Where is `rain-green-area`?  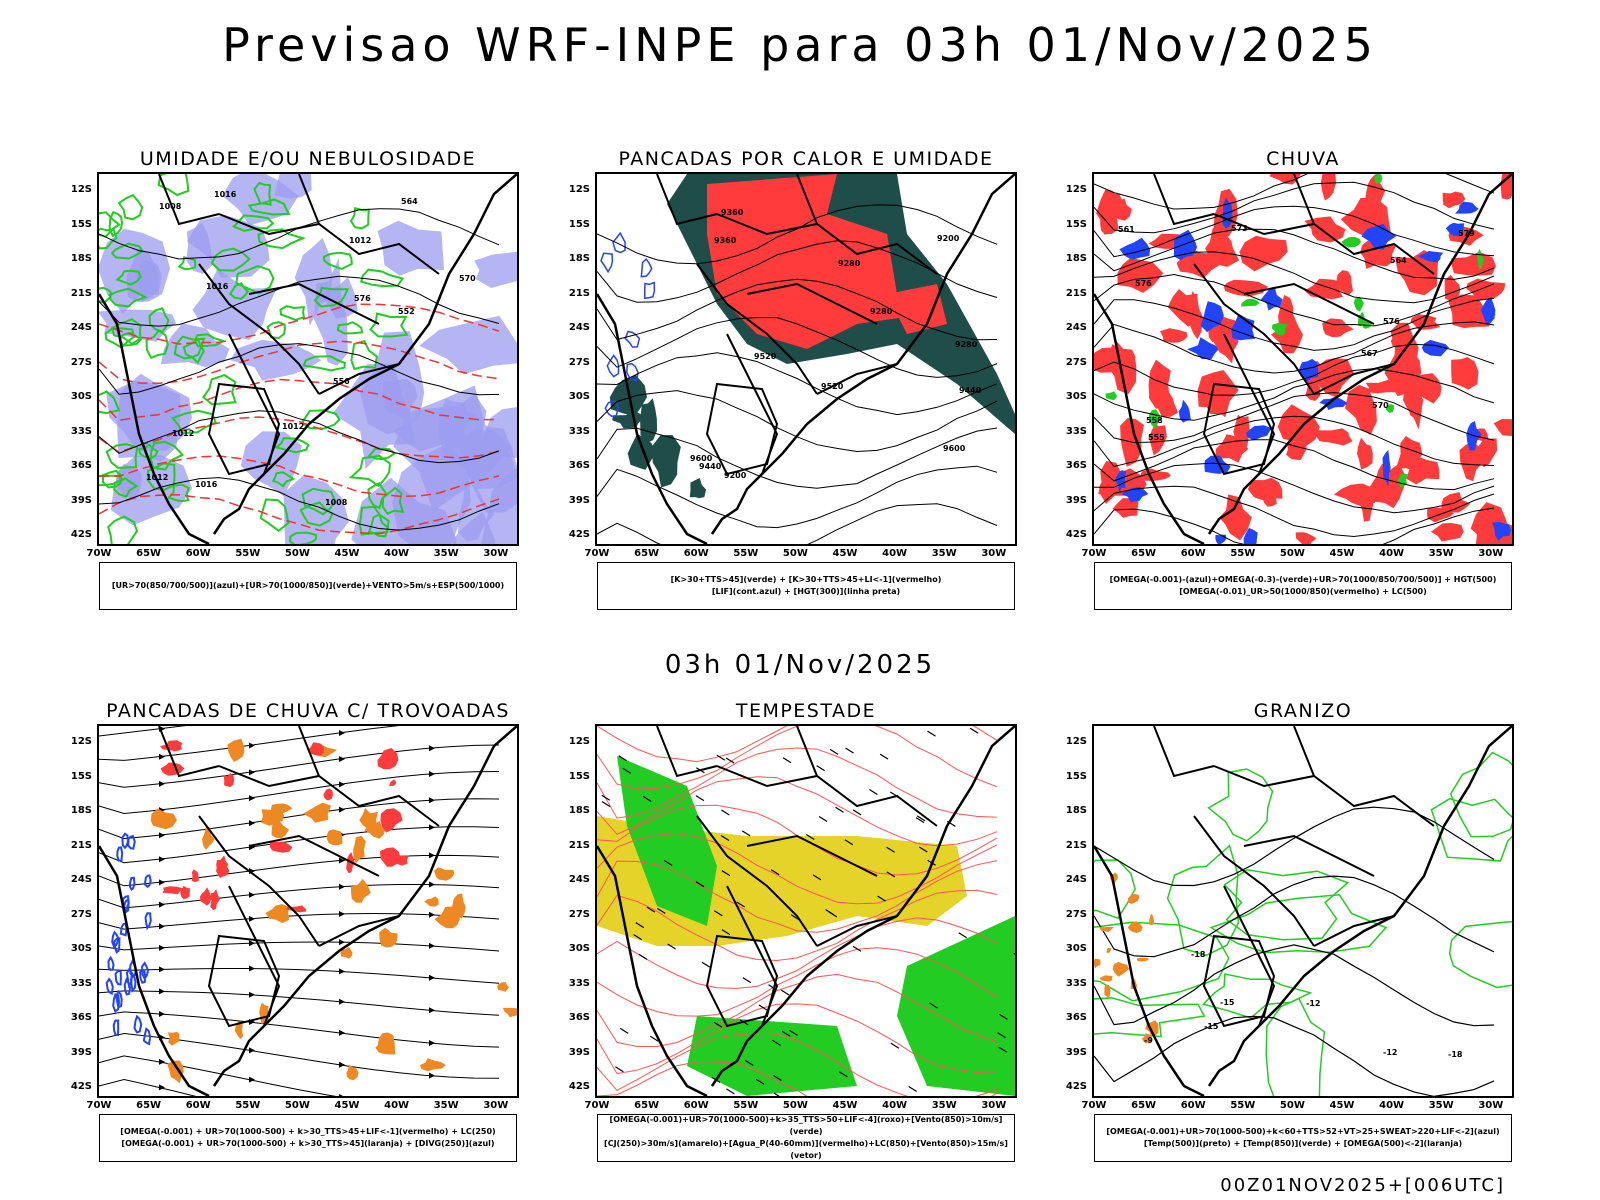
rain-green-area is located at coordinates (1480, 259).